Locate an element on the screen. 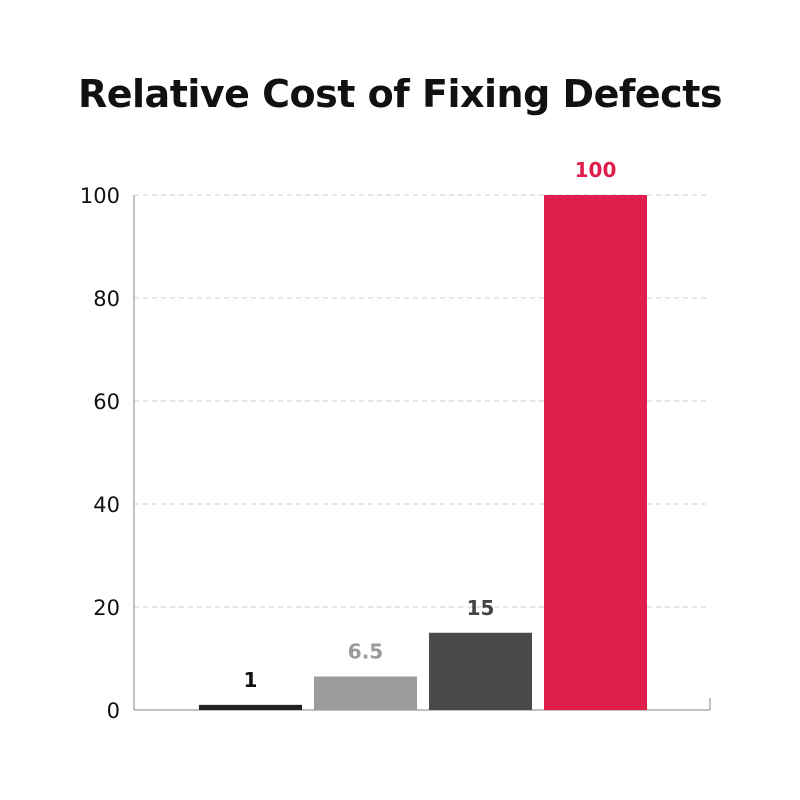 The height and width of the screenshot is (800, 800). y-tick-label: 80 is located at coordinates (106, 299).